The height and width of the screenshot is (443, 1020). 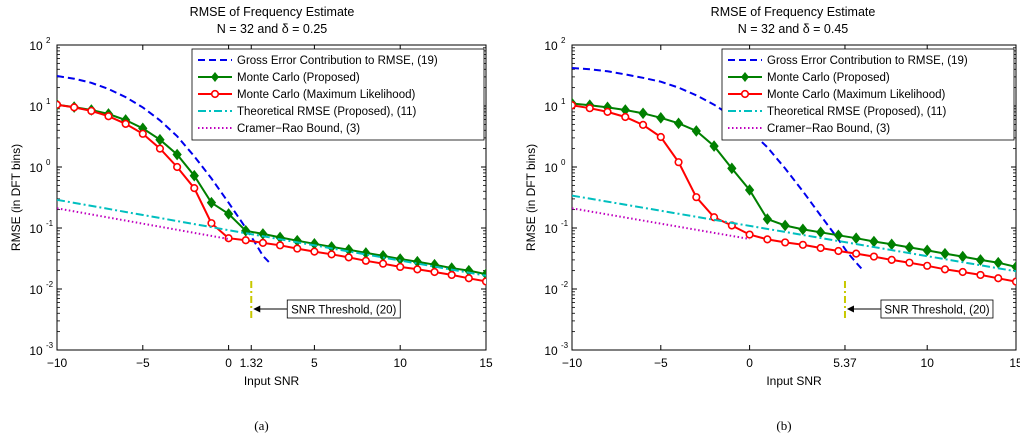 I want to click on x-tick-label: 5.37, so click(x=845, y=363).